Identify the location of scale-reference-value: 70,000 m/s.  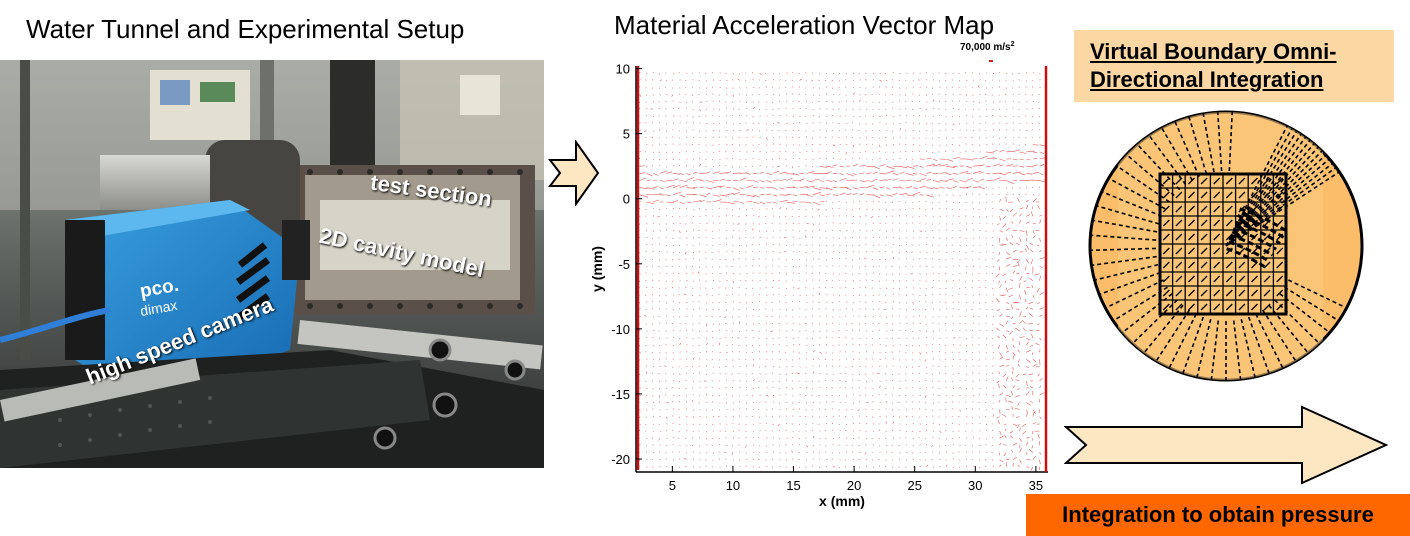
(985, 47).